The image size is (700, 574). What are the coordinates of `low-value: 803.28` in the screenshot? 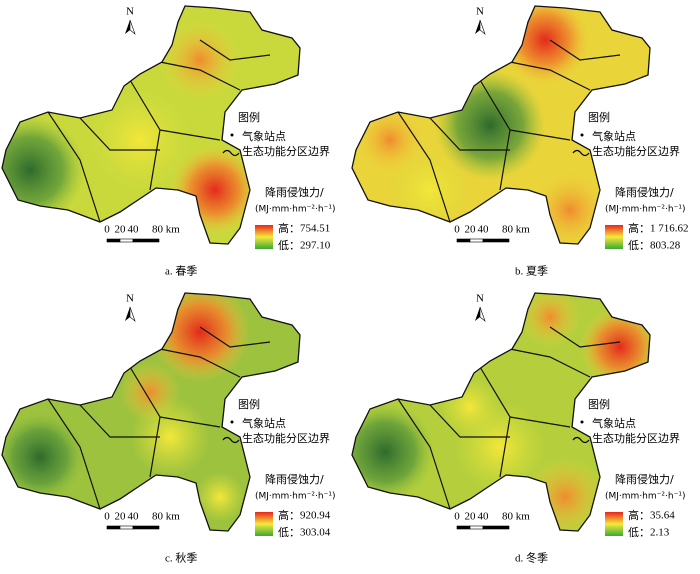 It's located at (665, 246).